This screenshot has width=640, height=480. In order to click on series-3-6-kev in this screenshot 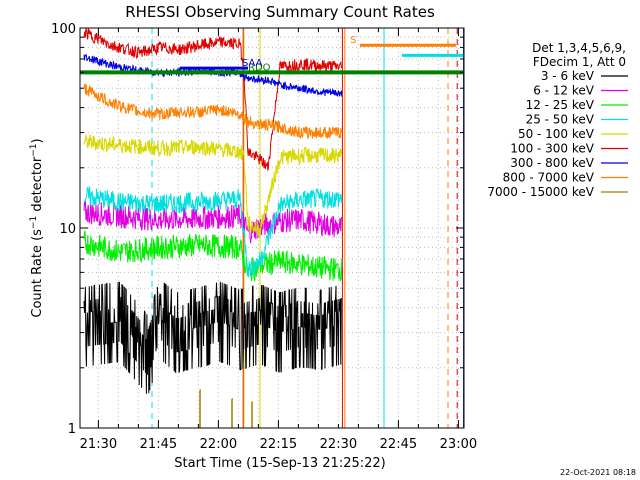, I will do `click(212, 337)`.